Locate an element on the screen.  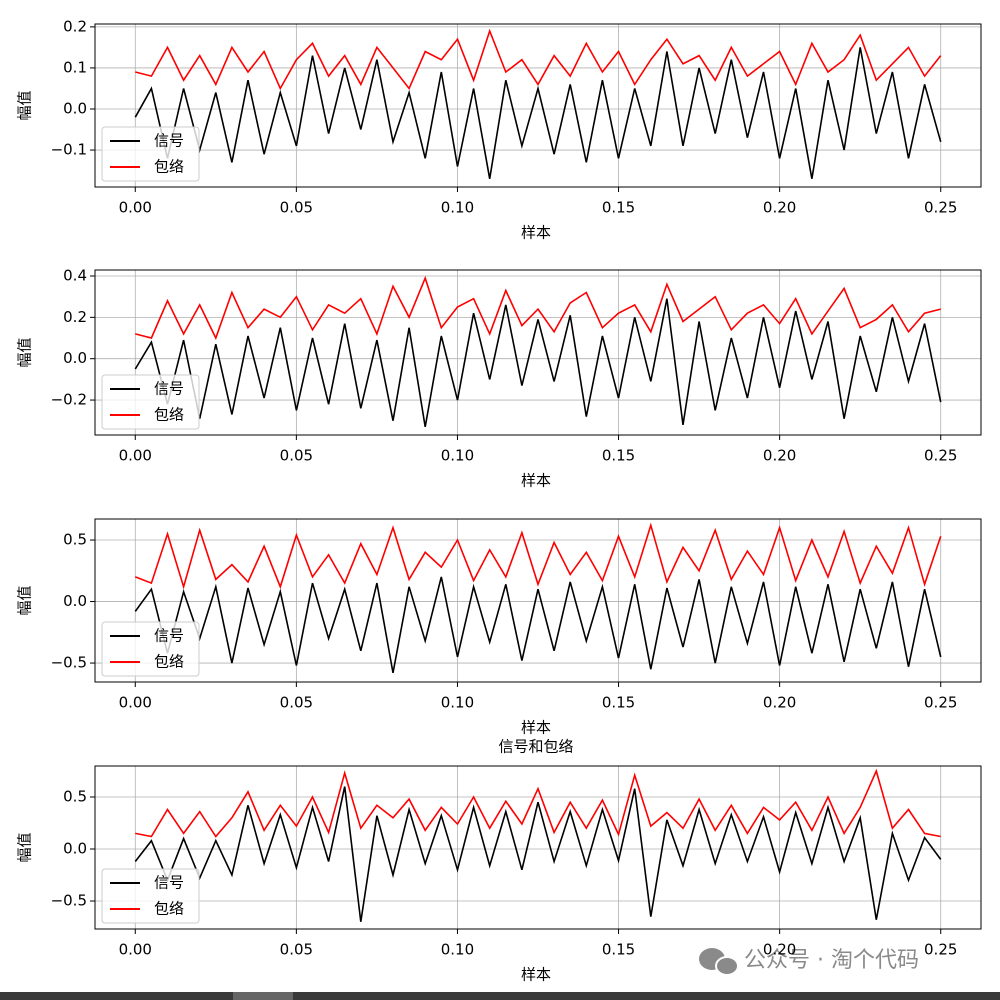
y-tick-label: −0.2 is located at coordinates (69, 400).